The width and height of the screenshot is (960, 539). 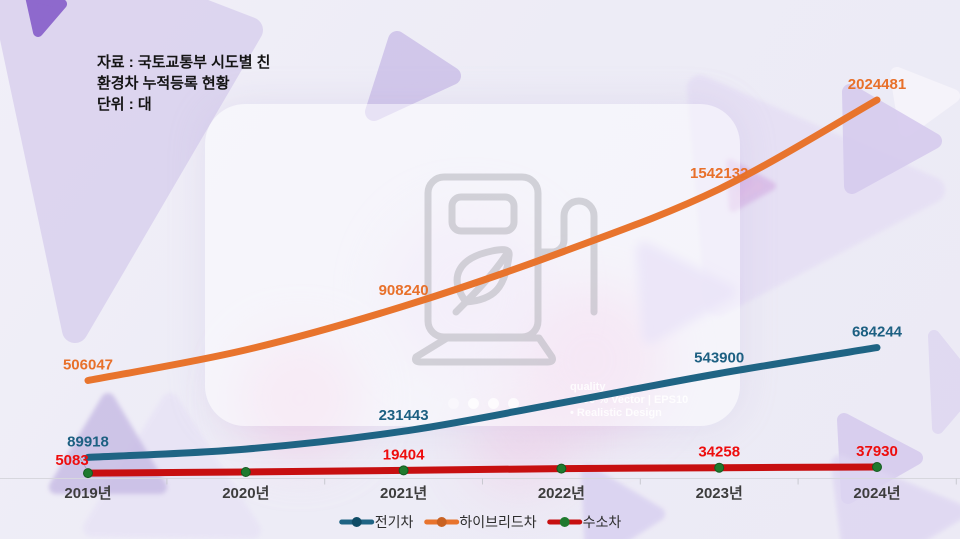 I want to click on ev-line-marker-icon, so click(x=357, y=522).